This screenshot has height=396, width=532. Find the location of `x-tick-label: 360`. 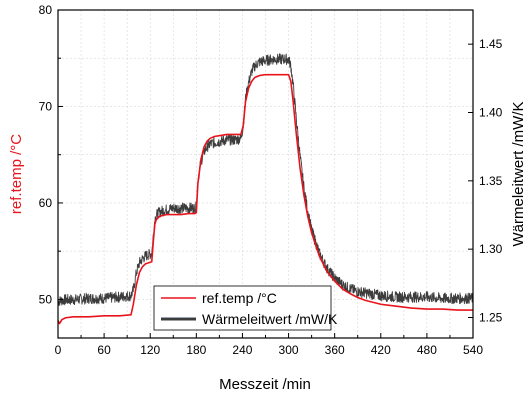

x-tick-label: 360 is located at coordinates (335, 350).